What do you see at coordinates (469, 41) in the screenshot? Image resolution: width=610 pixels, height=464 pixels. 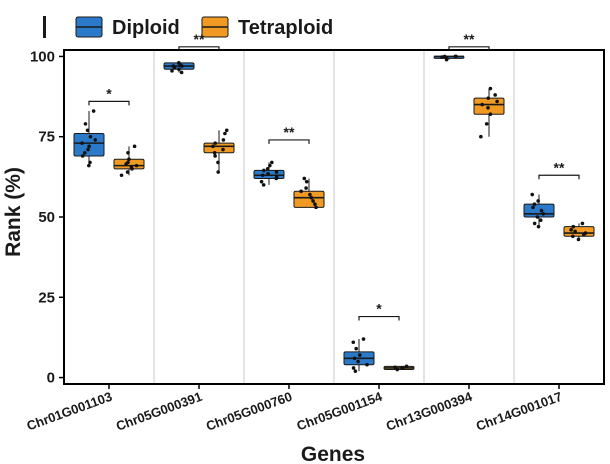 I see `significance-Chr13G000394: **` at bounding box center [469, 41].